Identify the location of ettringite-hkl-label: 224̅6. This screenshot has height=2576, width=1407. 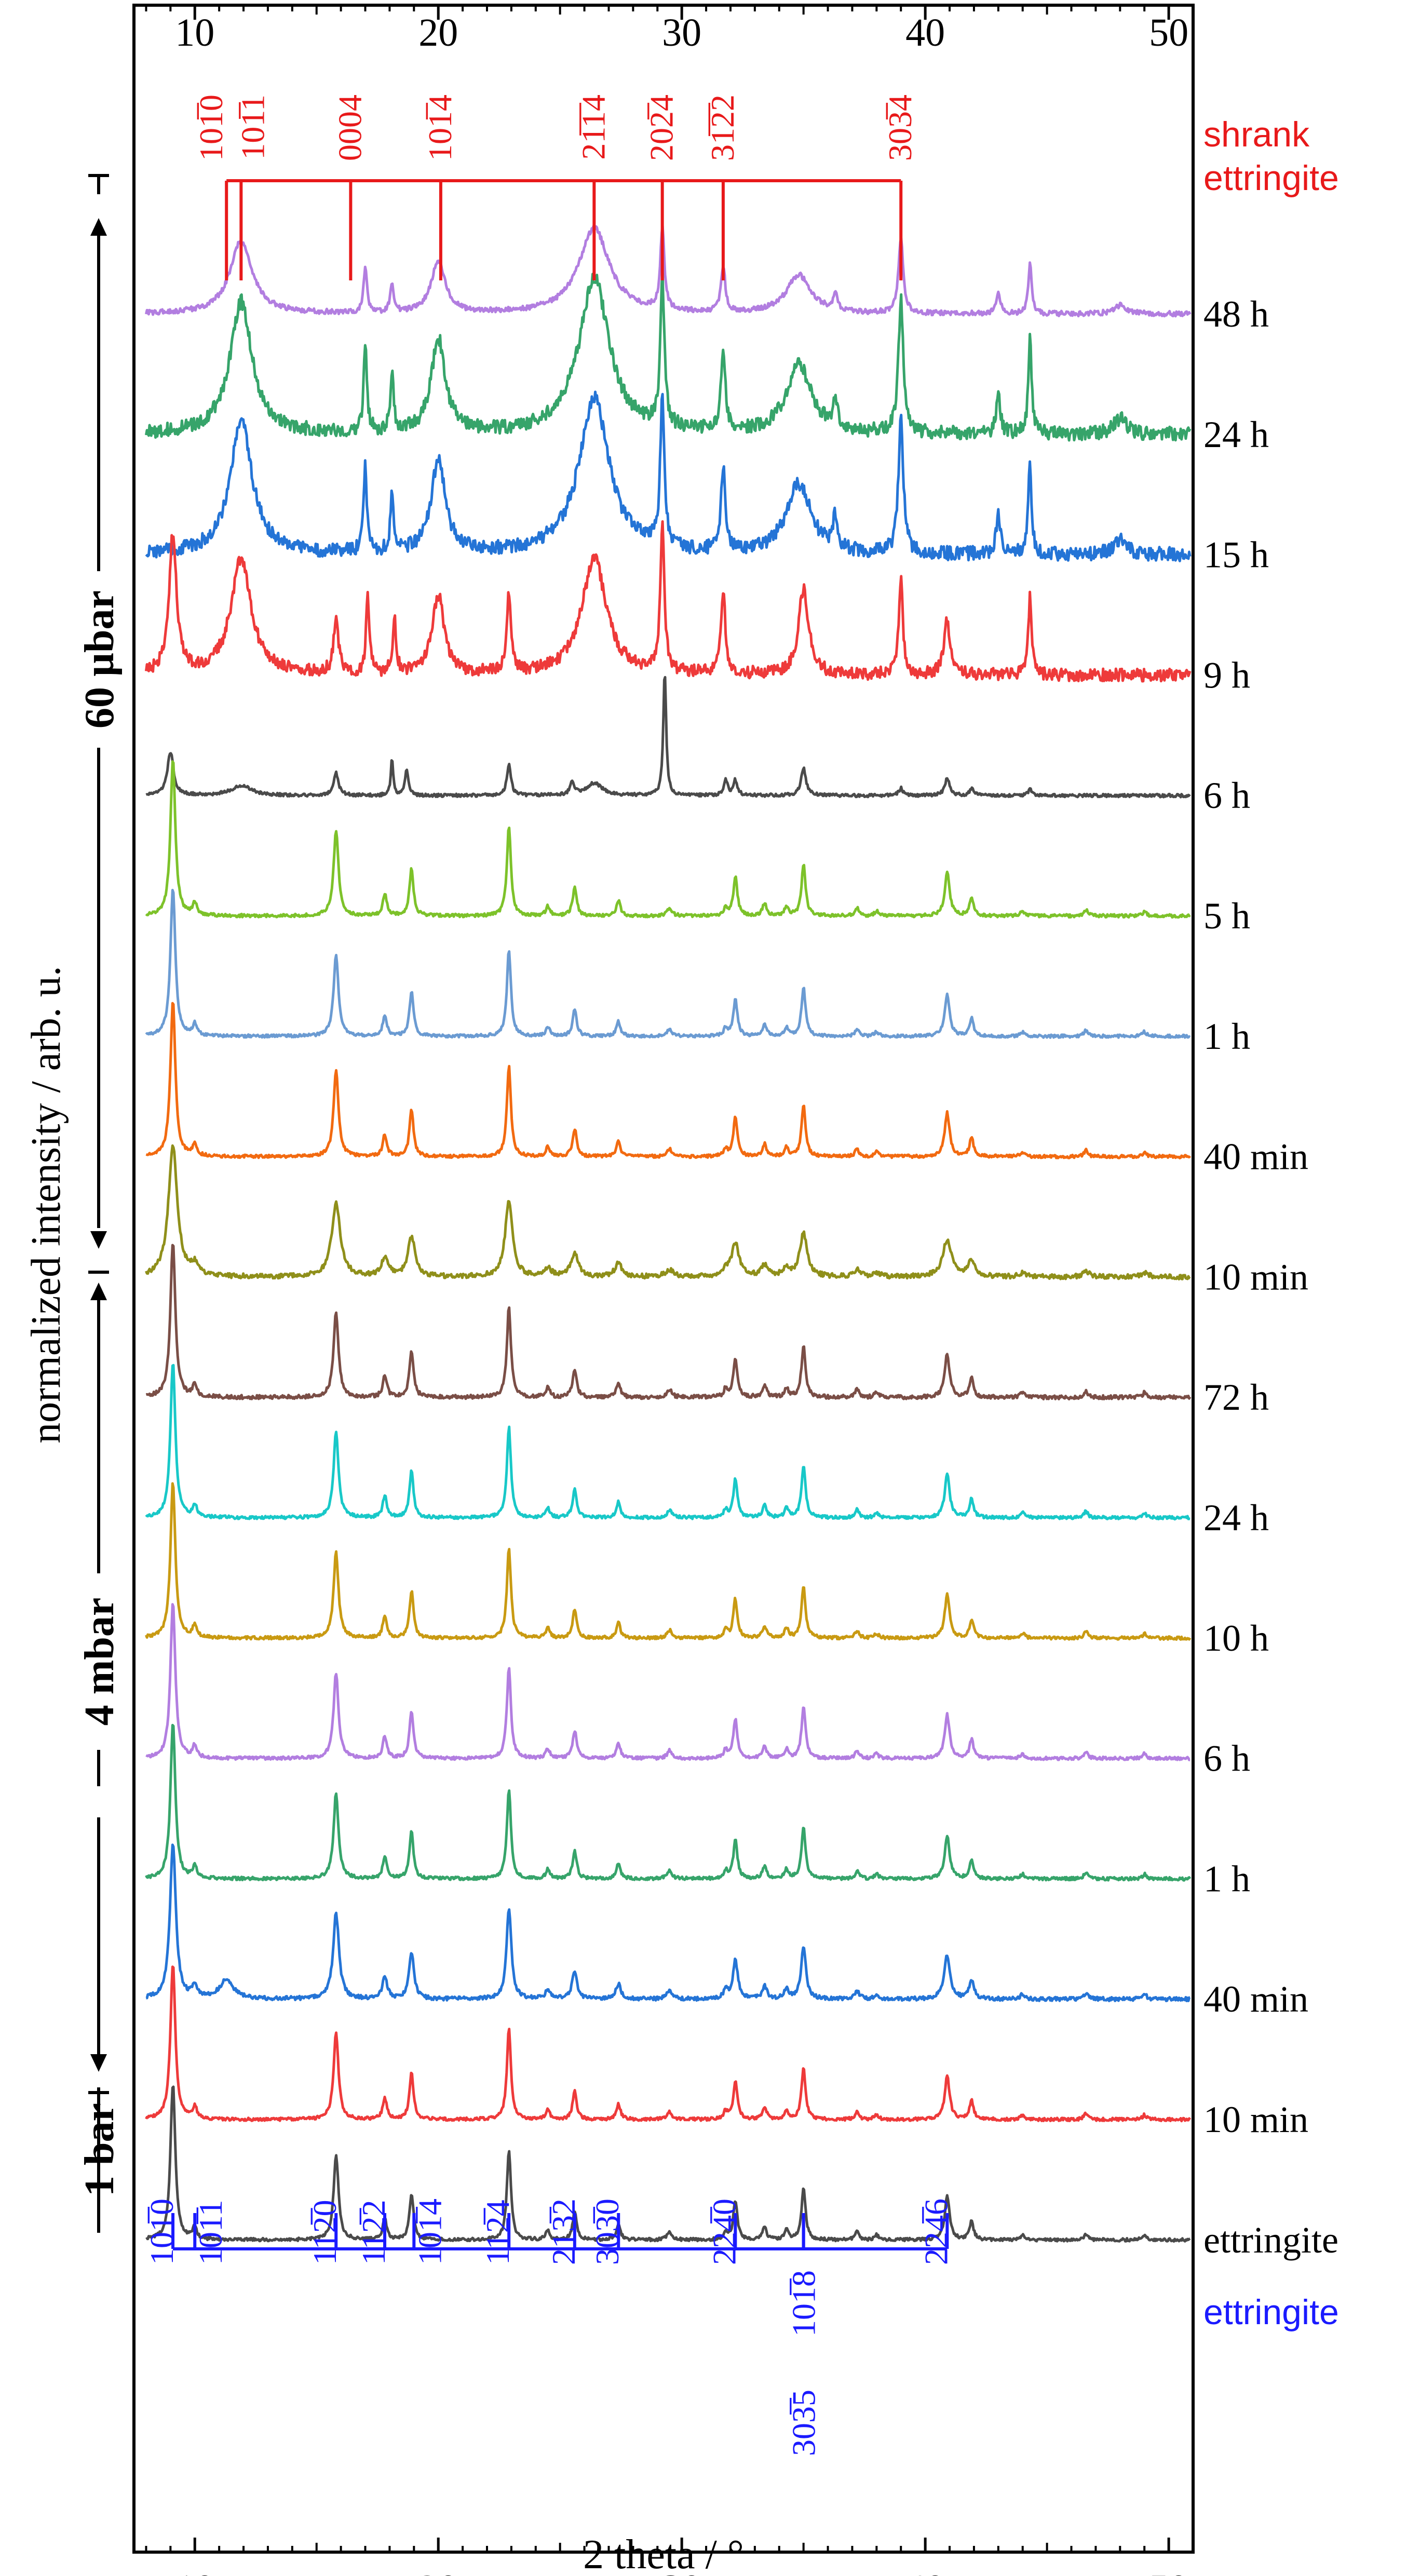
(935, 2232).